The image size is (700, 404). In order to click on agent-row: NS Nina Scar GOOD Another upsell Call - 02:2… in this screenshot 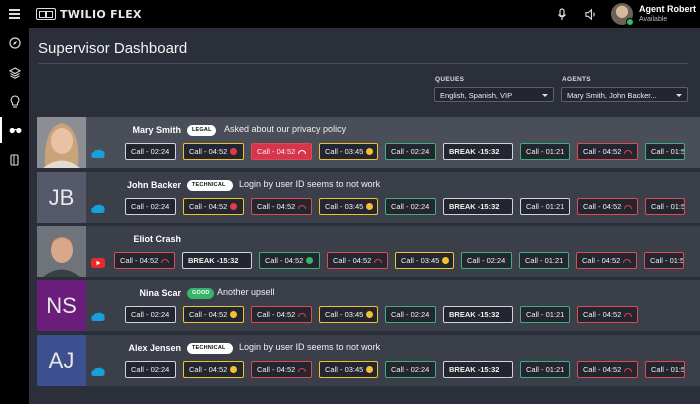, I will do `click(368, 305)`.